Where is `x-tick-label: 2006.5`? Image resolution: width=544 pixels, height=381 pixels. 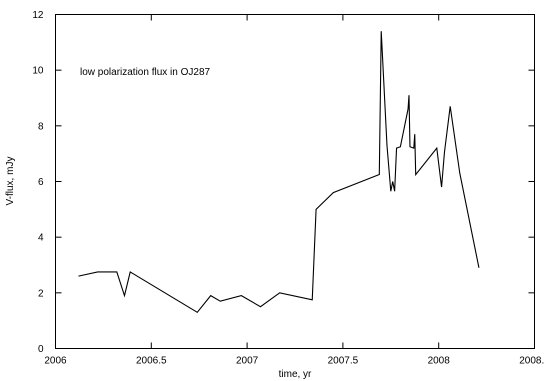 x-tick-label: 2006.5 is located at coordinates (151, 361).